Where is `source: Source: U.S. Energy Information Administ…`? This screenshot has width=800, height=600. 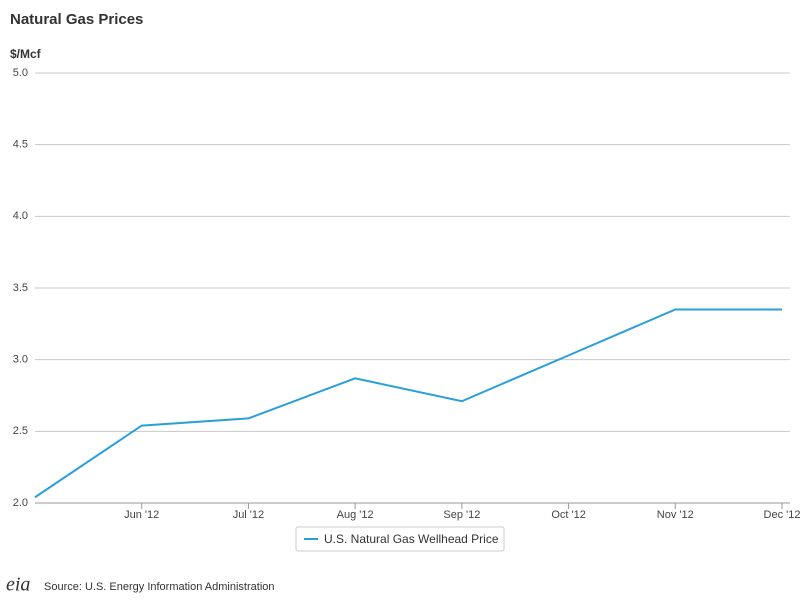 source: Source: U.S. Energy Information Administ… is located at coordinates (159, 587).